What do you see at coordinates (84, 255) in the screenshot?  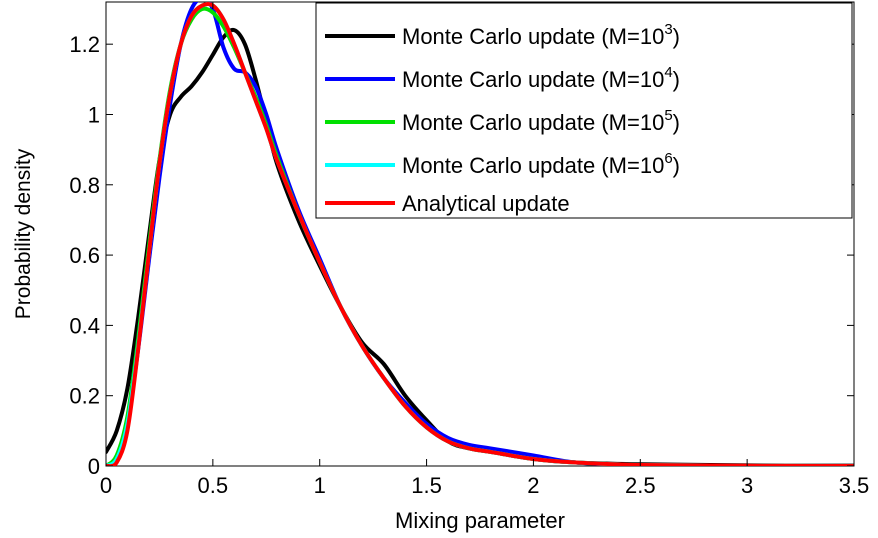 I see `y-tick-label: 0.6` at bounding box center [84, 255].